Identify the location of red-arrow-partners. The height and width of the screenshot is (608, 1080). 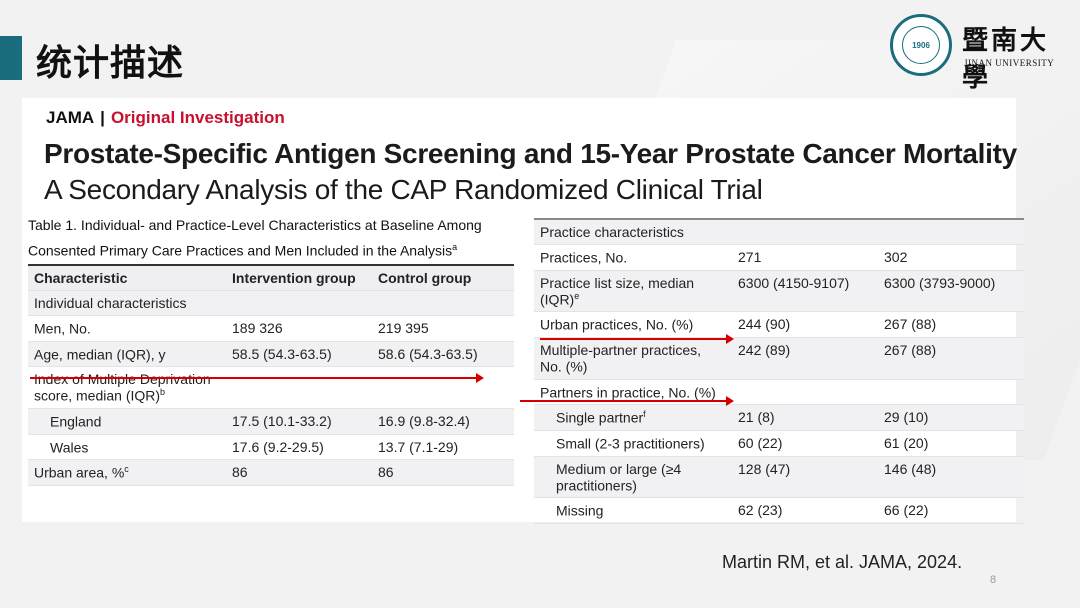
(627, 401).